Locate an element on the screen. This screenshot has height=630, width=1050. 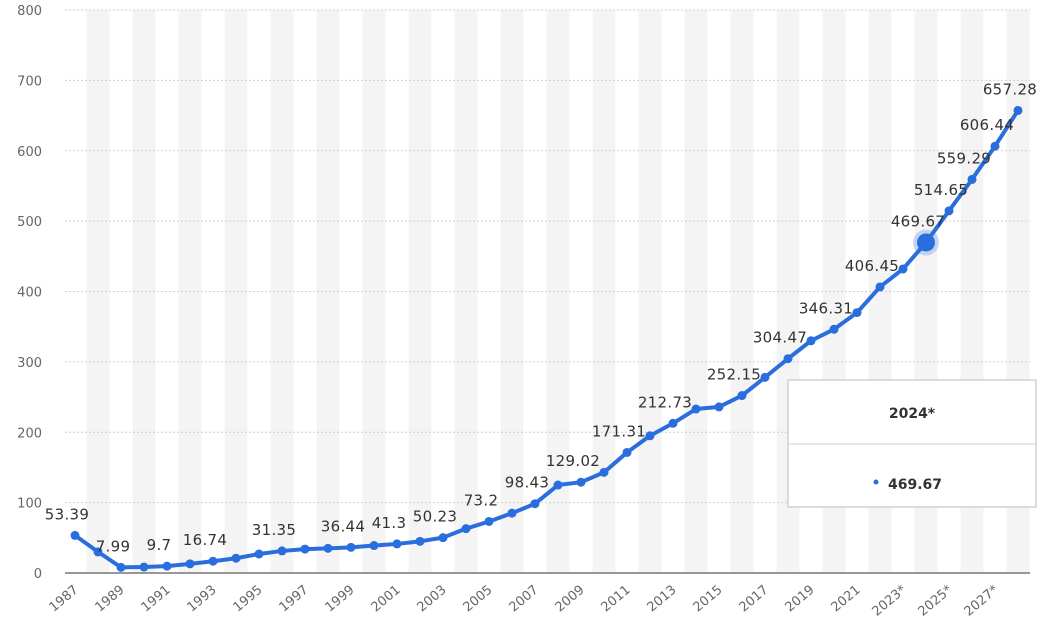
data-label: 514.65 is located at coordinates (941, 190).